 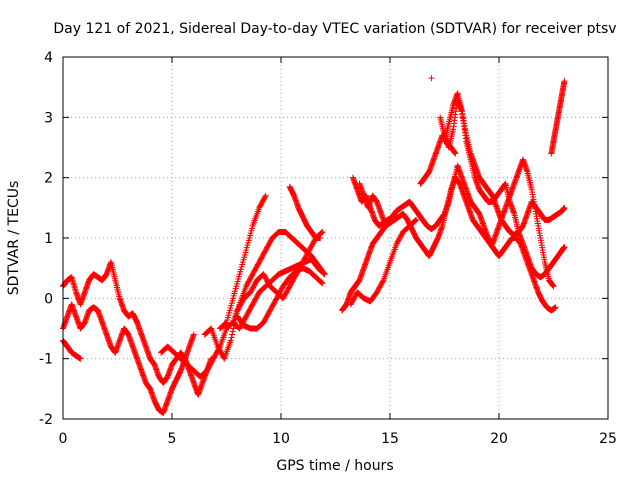 What do you see at coordinates (499, 439) in the screenshot?
I see `x-tick-label: 20` at bounding box center [499, 439].